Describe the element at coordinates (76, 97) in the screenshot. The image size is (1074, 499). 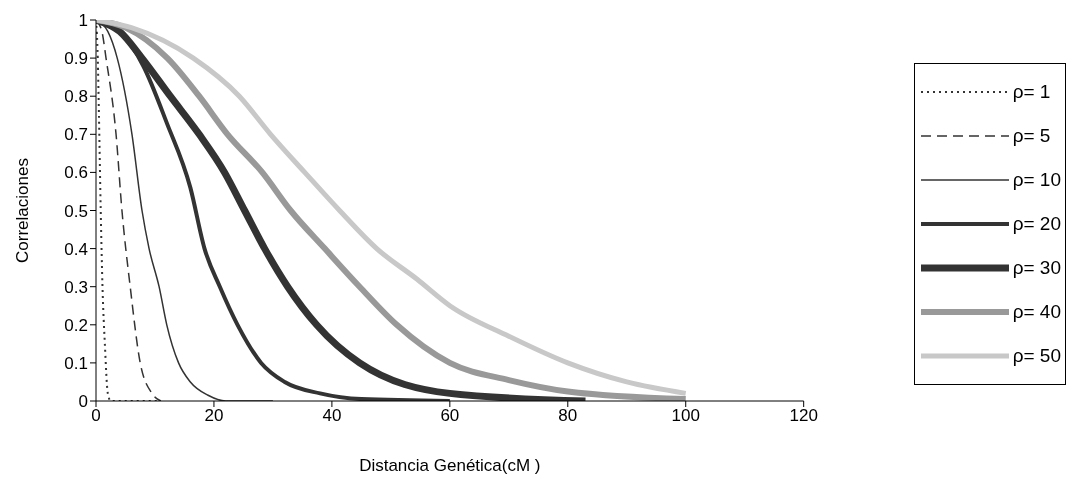
I see `y-tick-label: 0.8` at that location.